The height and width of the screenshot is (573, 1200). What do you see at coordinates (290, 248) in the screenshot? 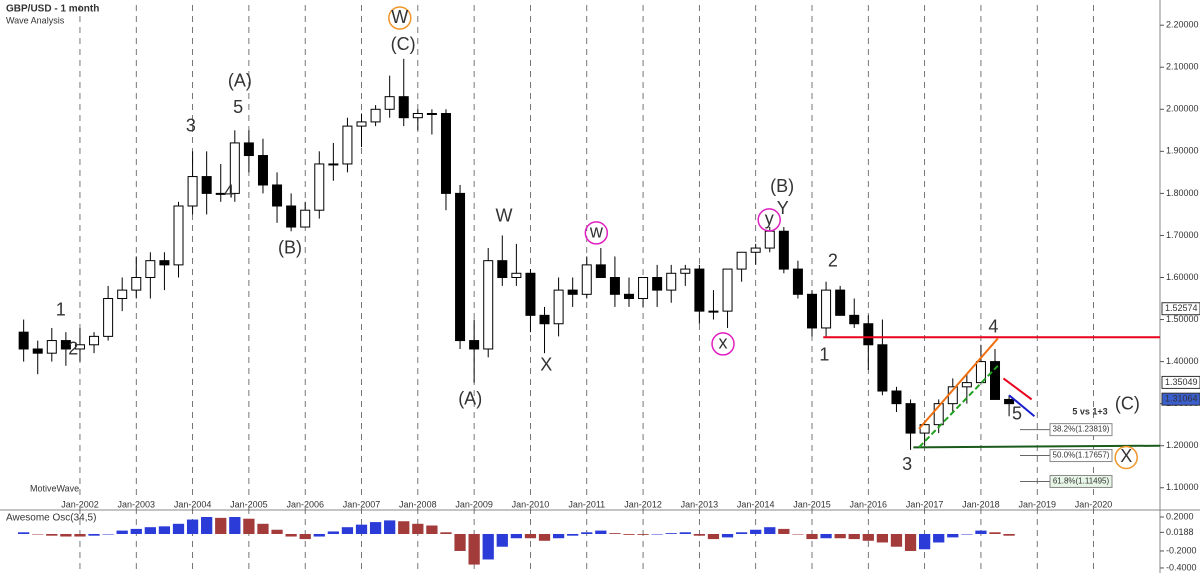
I see `wave-label: (B)` at bounding box center [290, 248].